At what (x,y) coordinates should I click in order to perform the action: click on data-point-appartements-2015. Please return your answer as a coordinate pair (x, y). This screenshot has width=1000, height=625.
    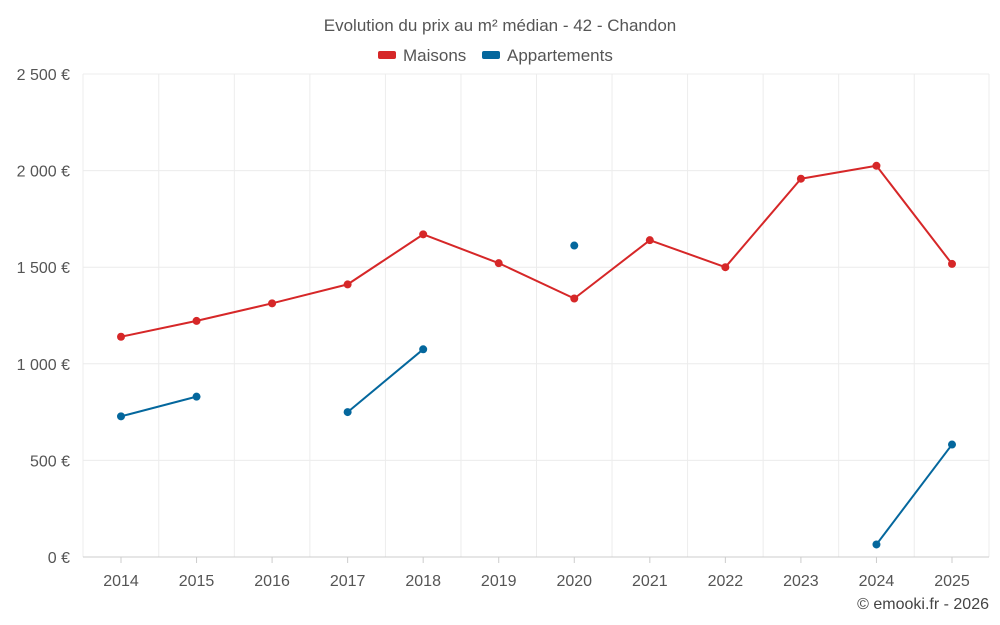
    Looking at the image, I should click on (196, 396).